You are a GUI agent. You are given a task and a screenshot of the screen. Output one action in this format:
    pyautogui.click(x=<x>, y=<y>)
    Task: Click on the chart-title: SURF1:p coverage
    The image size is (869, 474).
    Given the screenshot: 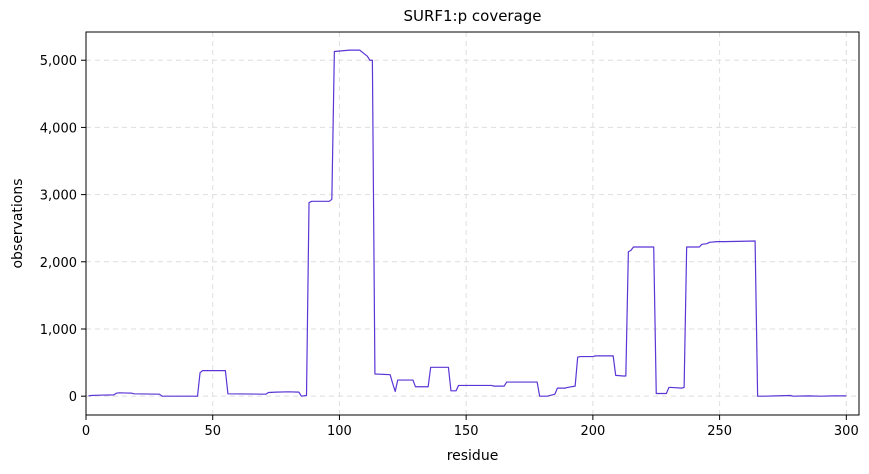 What is the action you would take?
    pyautogui.click(x=472, y=16)
    